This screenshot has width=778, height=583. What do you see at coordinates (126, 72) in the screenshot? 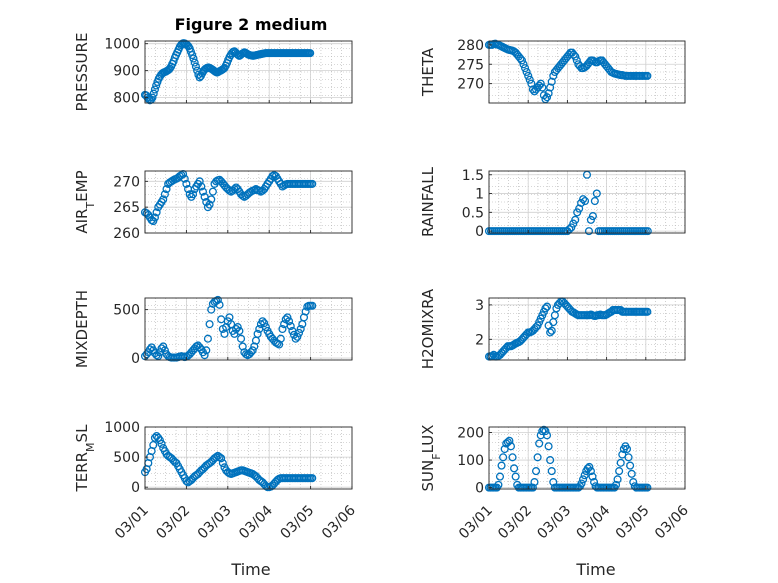
I see `y-tick-label: 900` at bounding box center [126, 72].